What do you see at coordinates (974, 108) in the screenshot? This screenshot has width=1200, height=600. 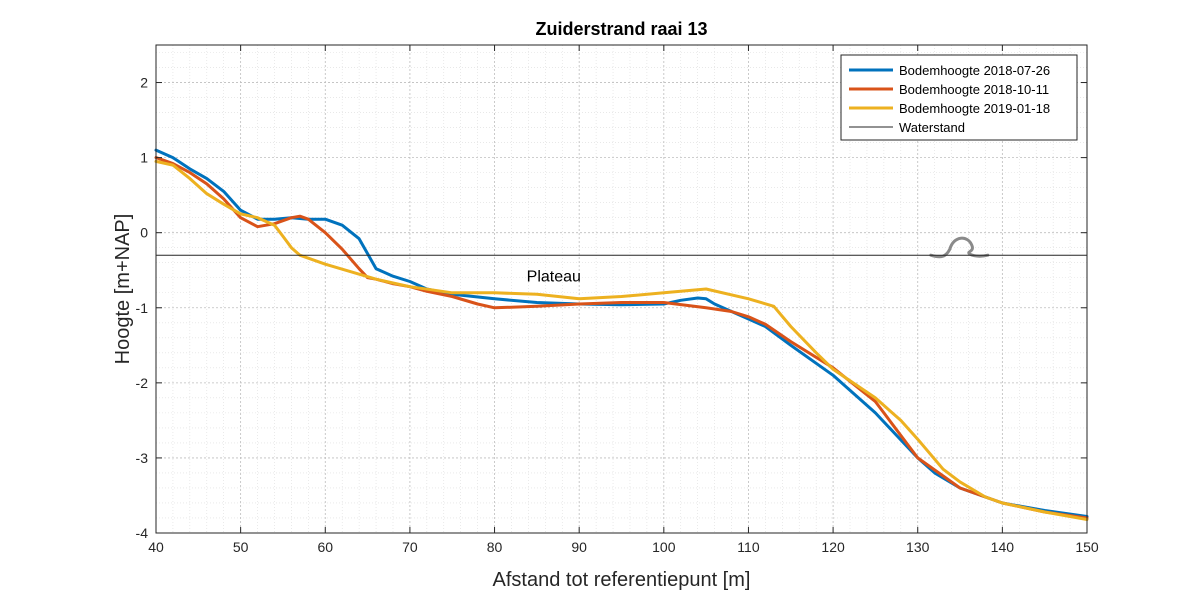 I see `legend-label-3: Bodemhoogte 2019-01-18` at bounding box center [974, 108].